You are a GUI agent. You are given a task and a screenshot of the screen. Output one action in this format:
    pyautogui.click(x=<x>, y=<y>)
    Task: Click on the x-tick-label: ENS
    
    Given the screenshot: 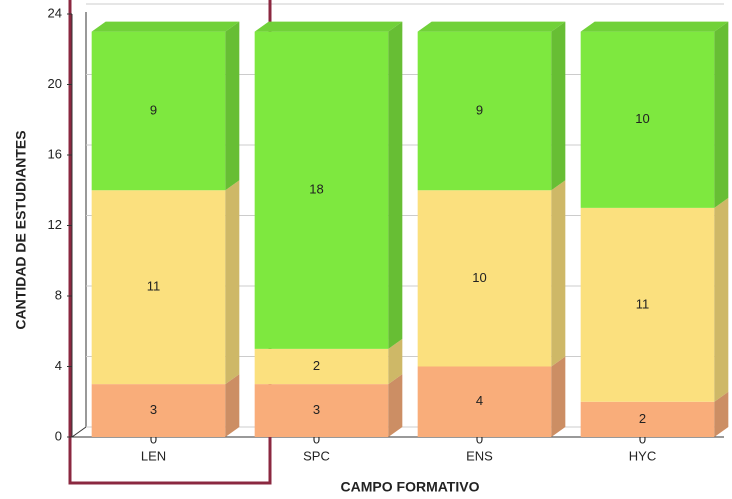 What is the action you would take?
    pyautogui.click(x=479, y=455)
    